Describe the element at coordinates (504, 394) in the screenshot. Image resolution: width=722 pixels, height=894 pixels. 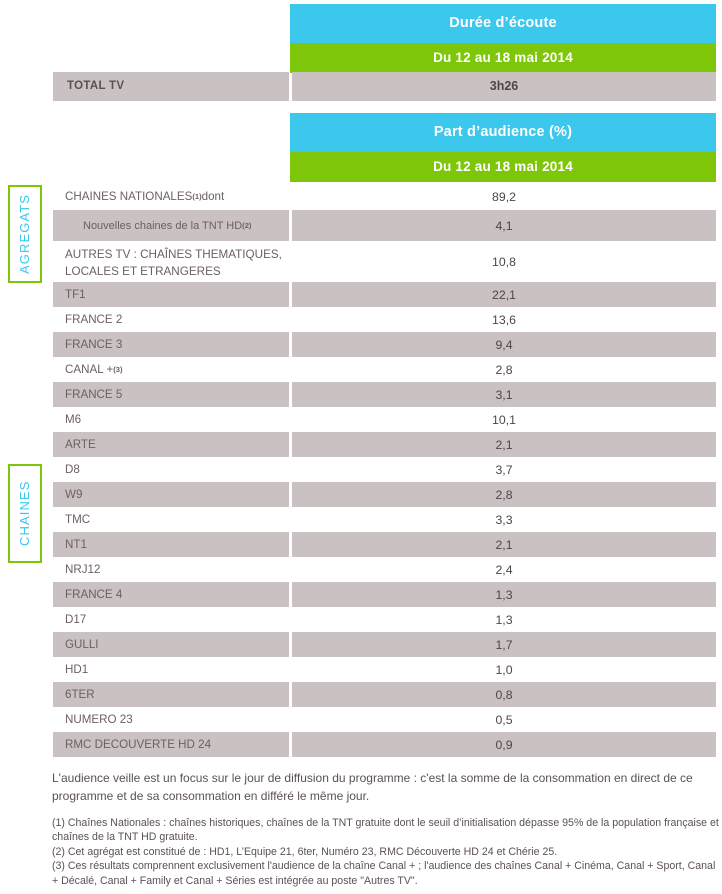
I see `row-value: 3,1` at that location.